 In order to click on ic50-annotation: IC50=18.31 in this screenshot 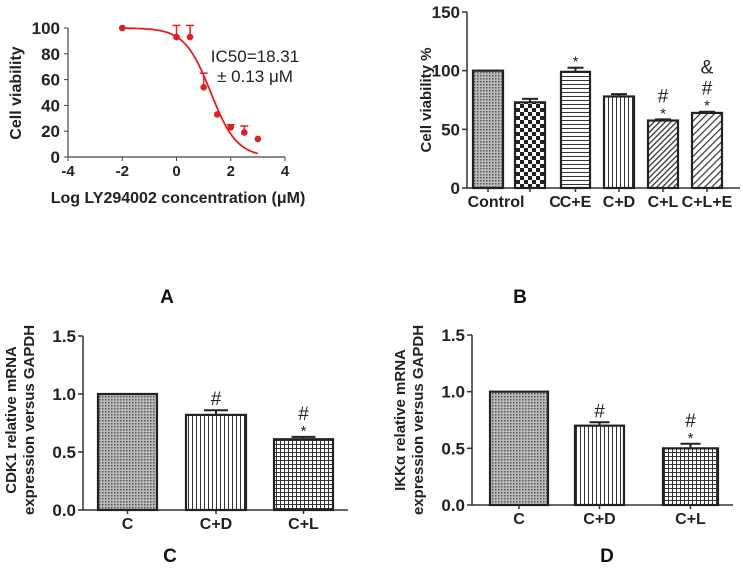, I will do `click(255, 56)`.